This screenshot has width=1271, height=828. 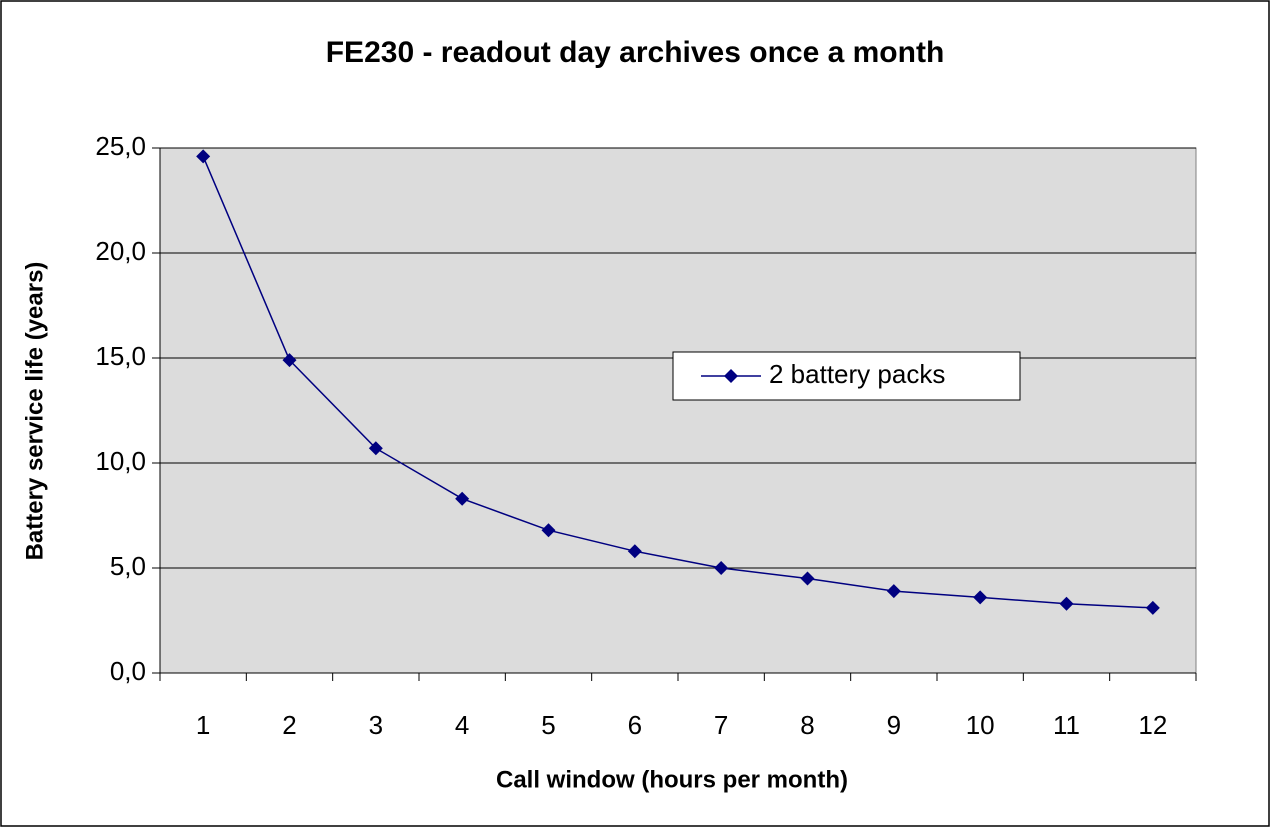 What do you see at coordinates (289, 725) in the screenshot?
I see `x-tick-label: 2` at bounding box center [289, 725].